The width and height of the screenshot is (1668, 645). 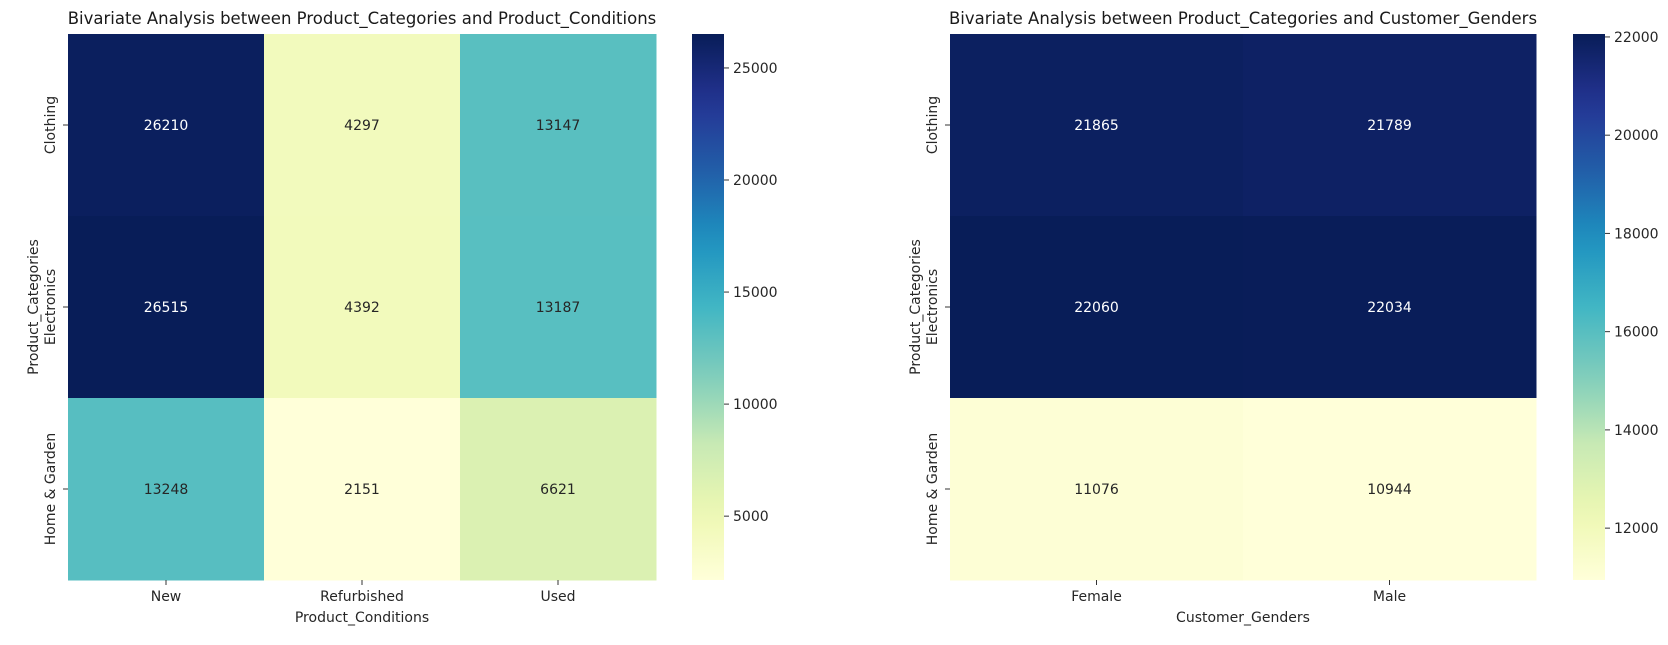 I want to click on cell-value-label: 26515, so click(x=166, y=308).